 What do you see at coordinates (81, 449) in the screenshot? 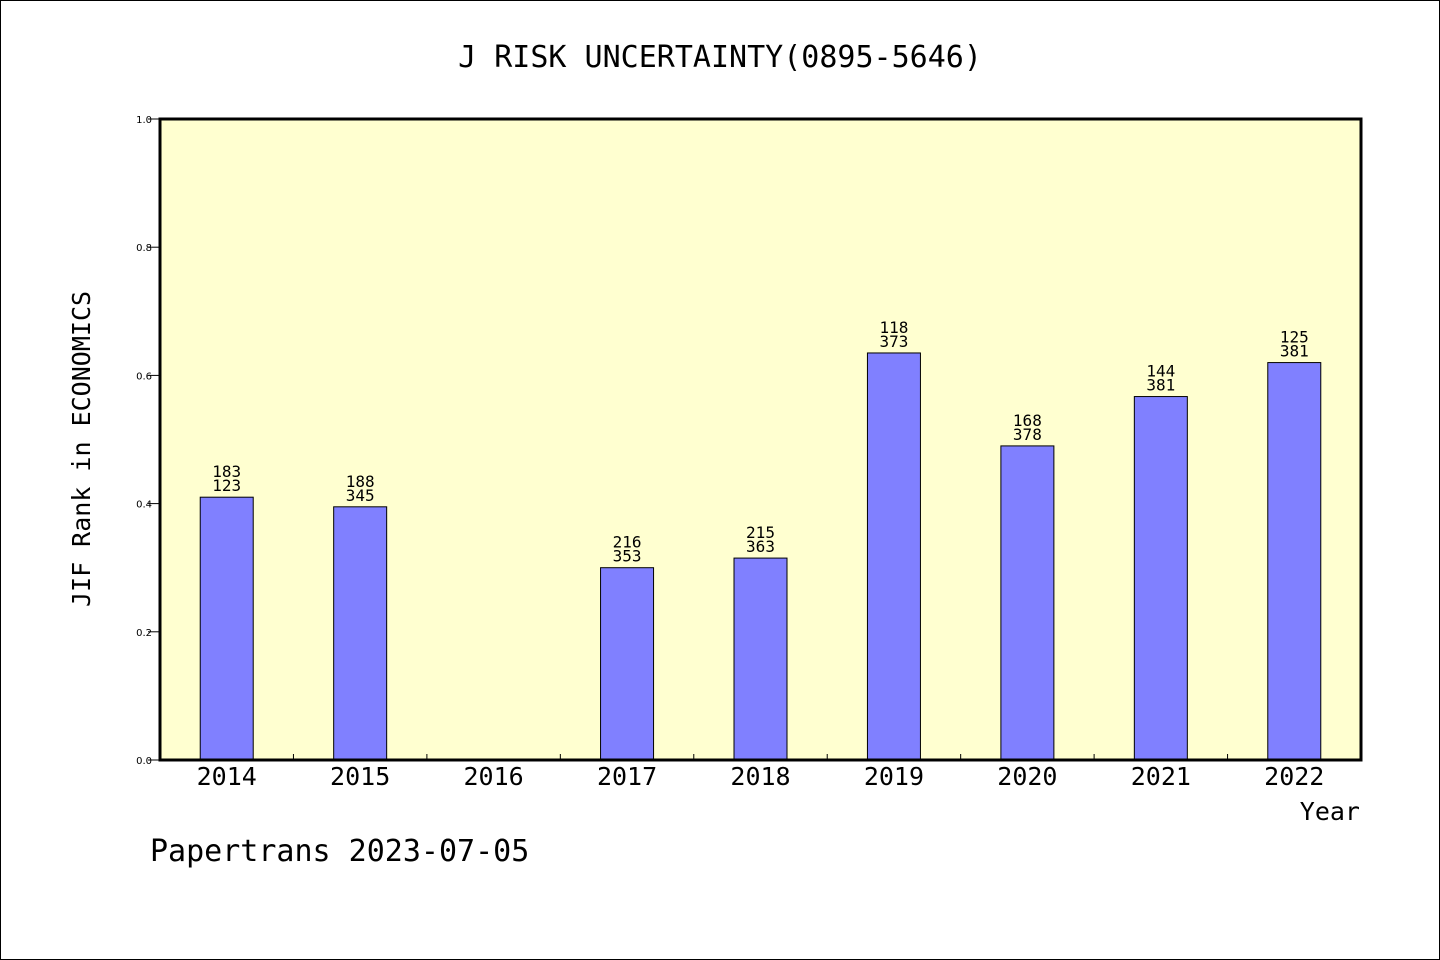
I see `y-axis-label: JIF Rank in ECONOMICS` at bounding box center [81, 449].